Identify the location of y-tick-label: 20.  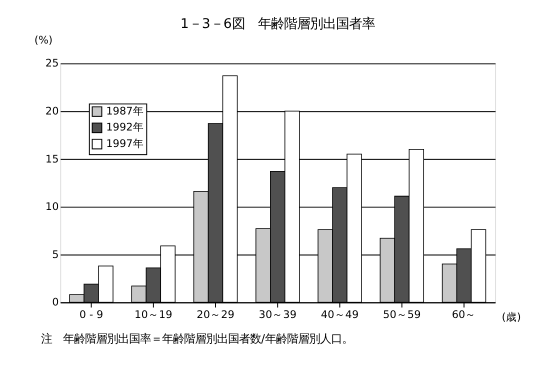
(52, 111).